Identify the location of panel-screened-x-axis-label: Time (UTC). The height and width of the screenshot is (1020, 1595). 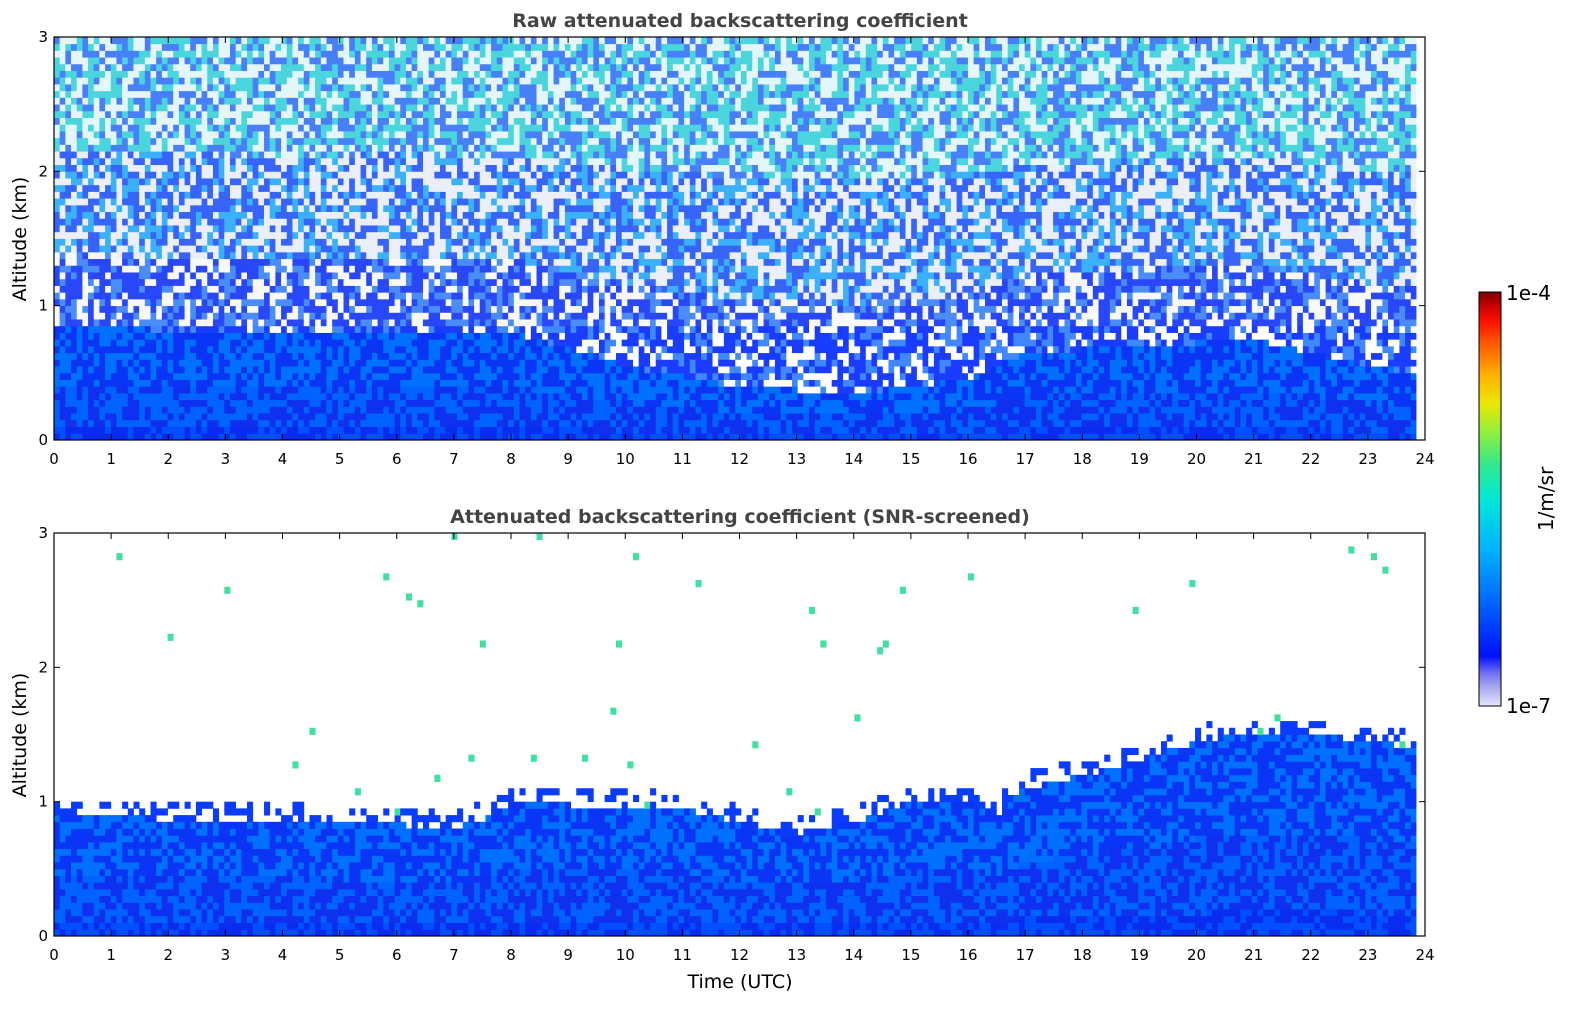
(739, 982).